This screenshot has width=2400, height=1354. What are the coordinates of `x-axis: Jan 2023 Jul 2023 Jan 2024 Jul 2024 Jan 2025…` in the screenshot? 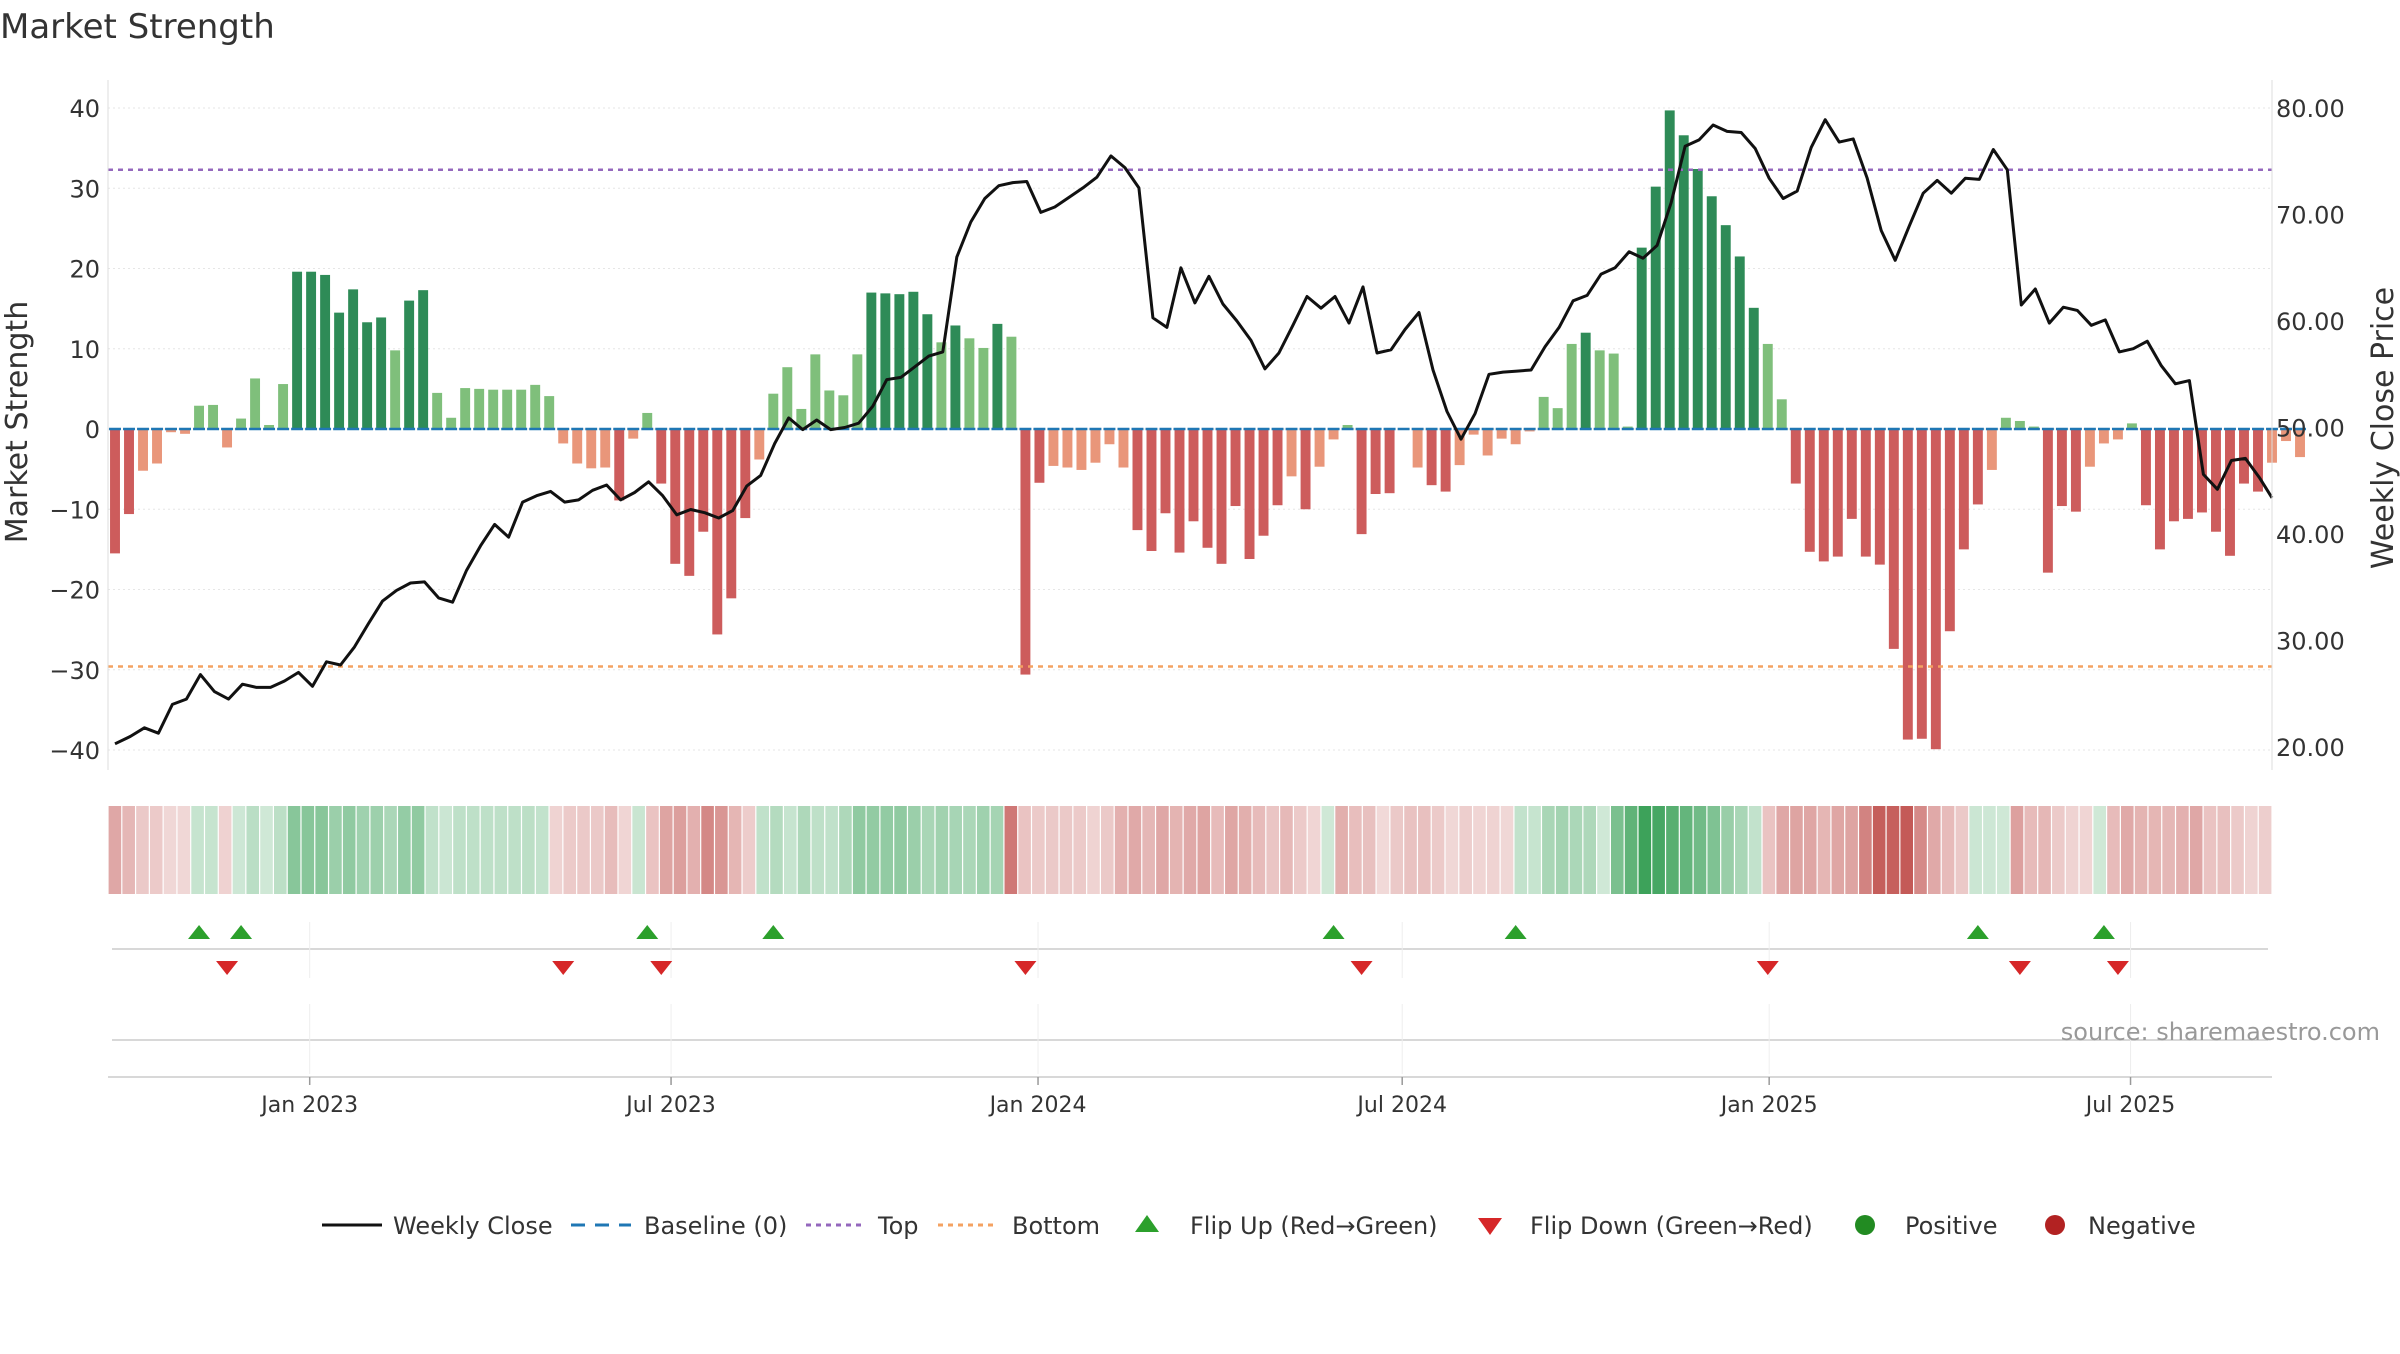 It's located at (1190, 1097).